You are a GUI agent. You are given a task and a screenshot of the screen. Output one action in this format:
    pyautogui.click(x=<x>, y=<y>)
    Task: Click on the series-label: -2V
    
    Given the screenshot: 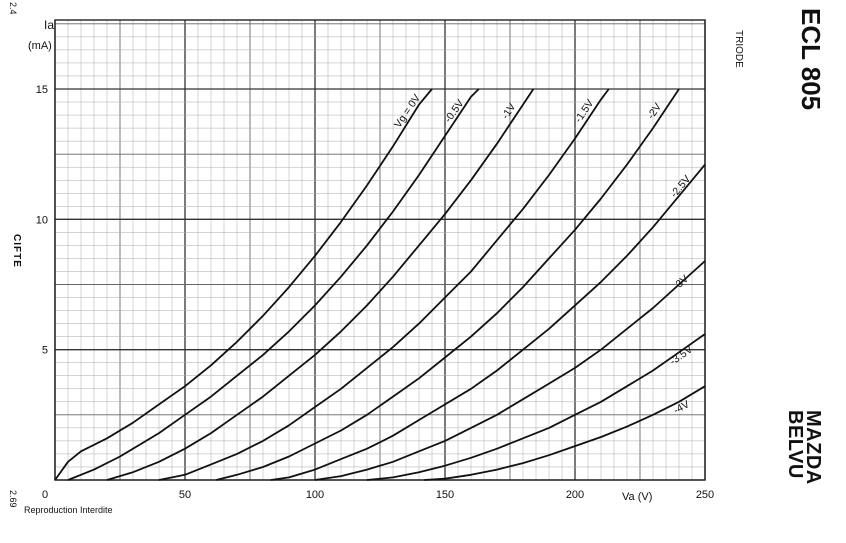 What is the action you would take?
    pyautogui.click(x=654, y=111)
    